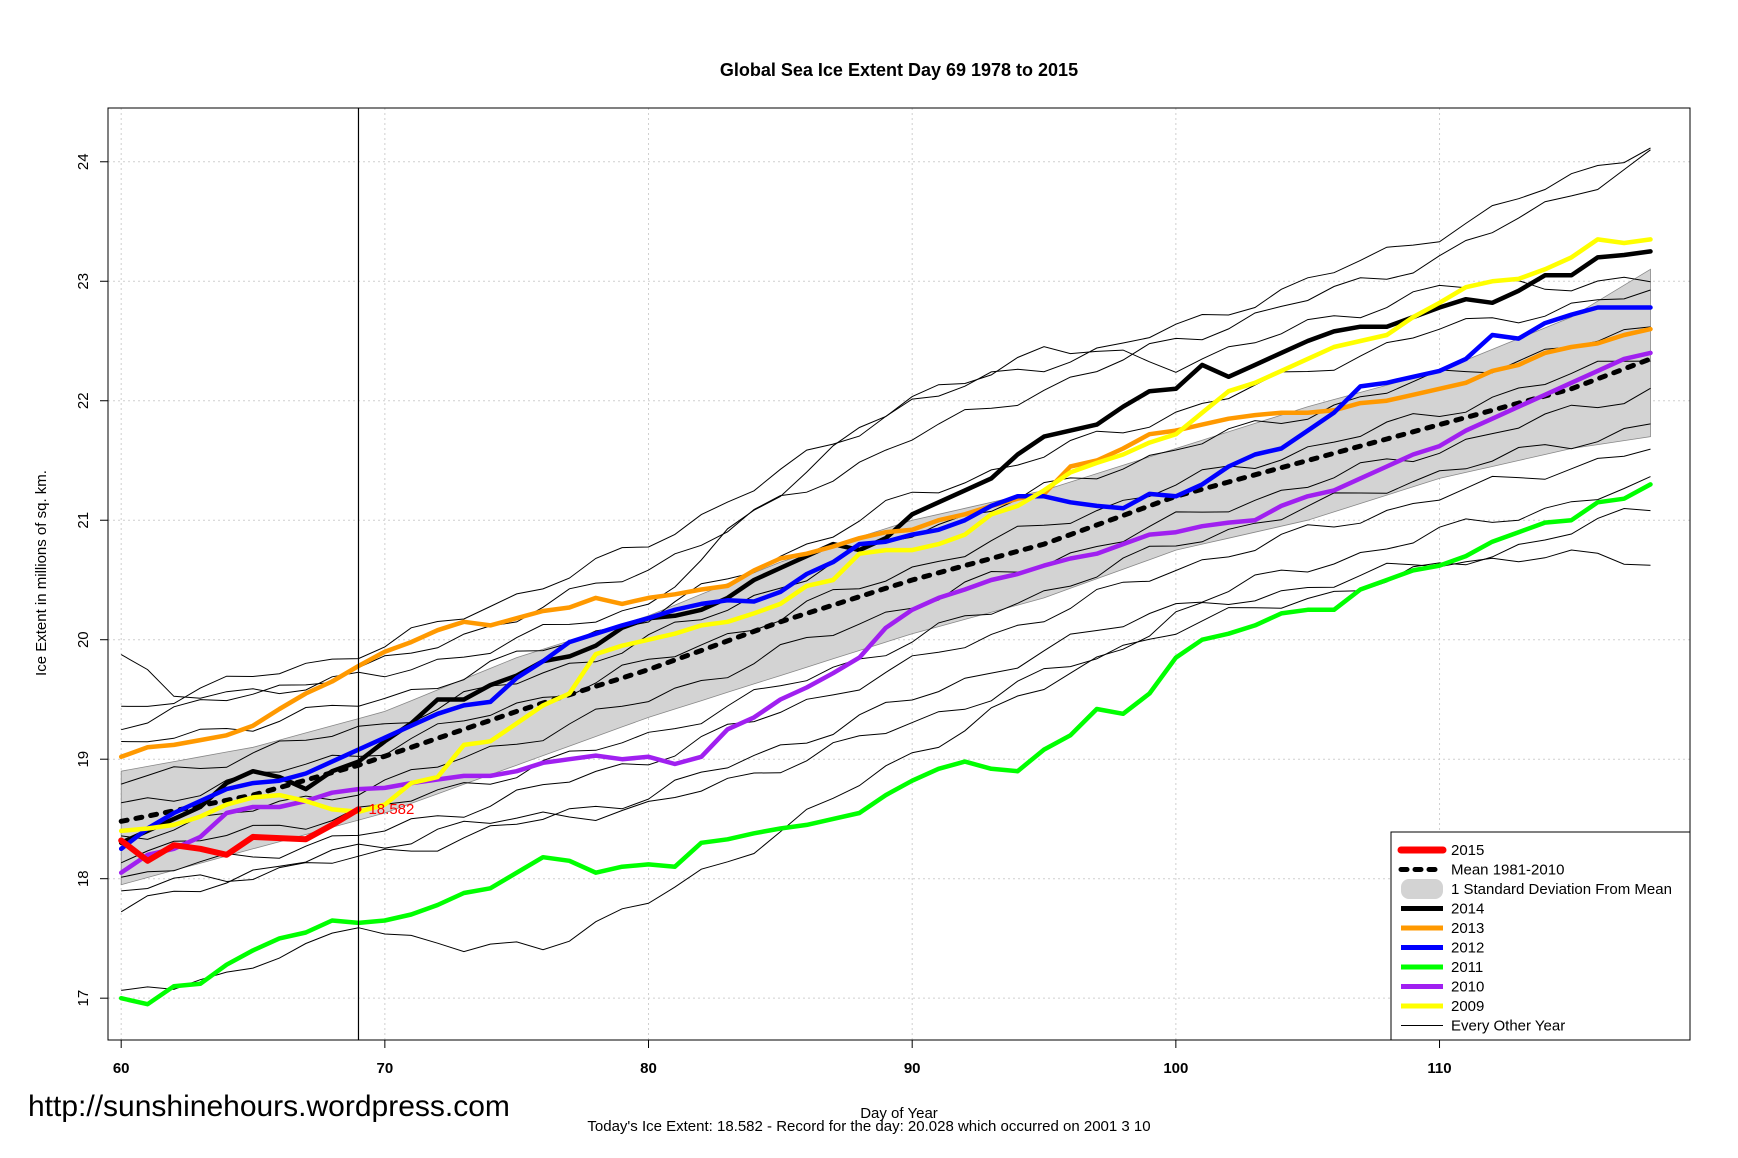  Describe the element at coordinates (1467, 967) in the screenshot. I see `legend-label: 2011` at that location.